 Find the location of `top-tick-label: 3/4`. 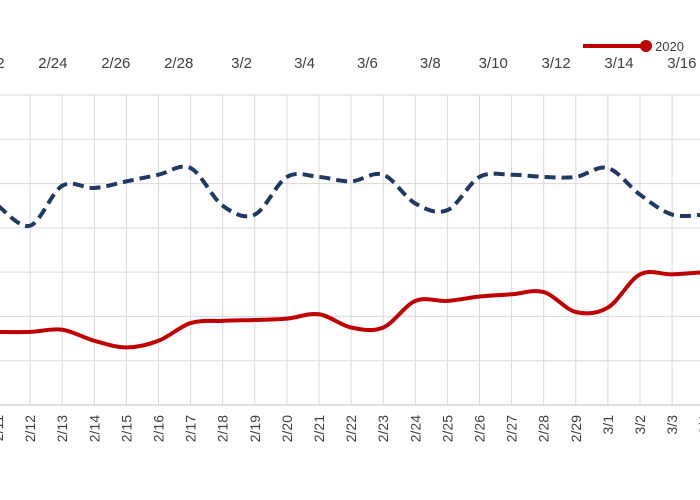

top-tick-label: 3/4 is located at coordinates (304, 63).